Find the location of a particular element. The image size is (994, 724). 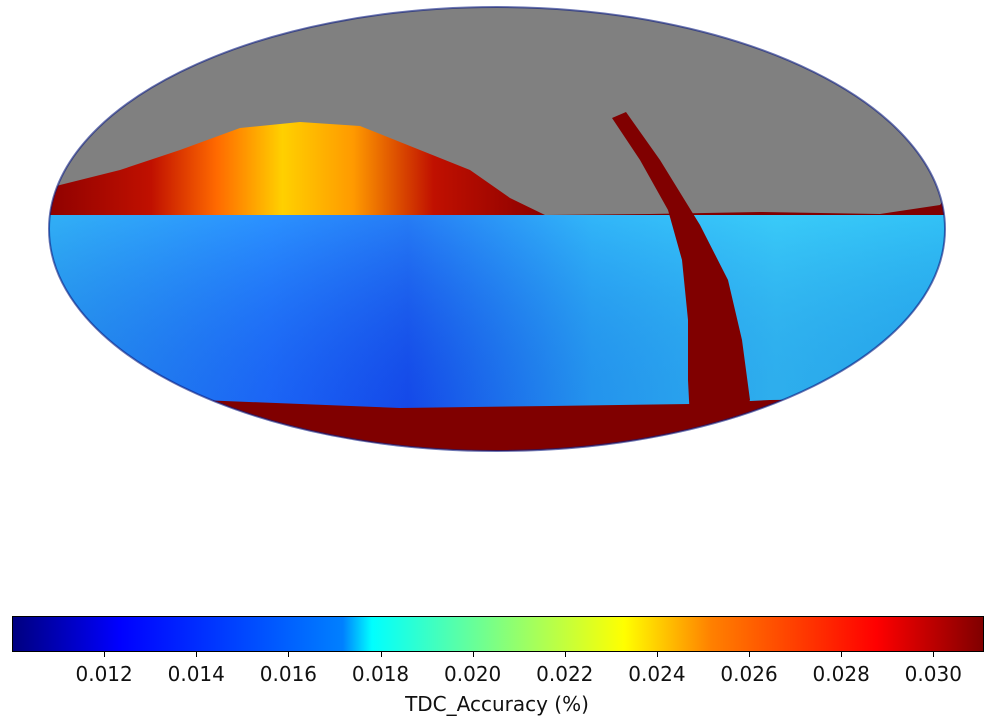

colorbar-tick-label: 0.028 is located at coordinates (841, 674).